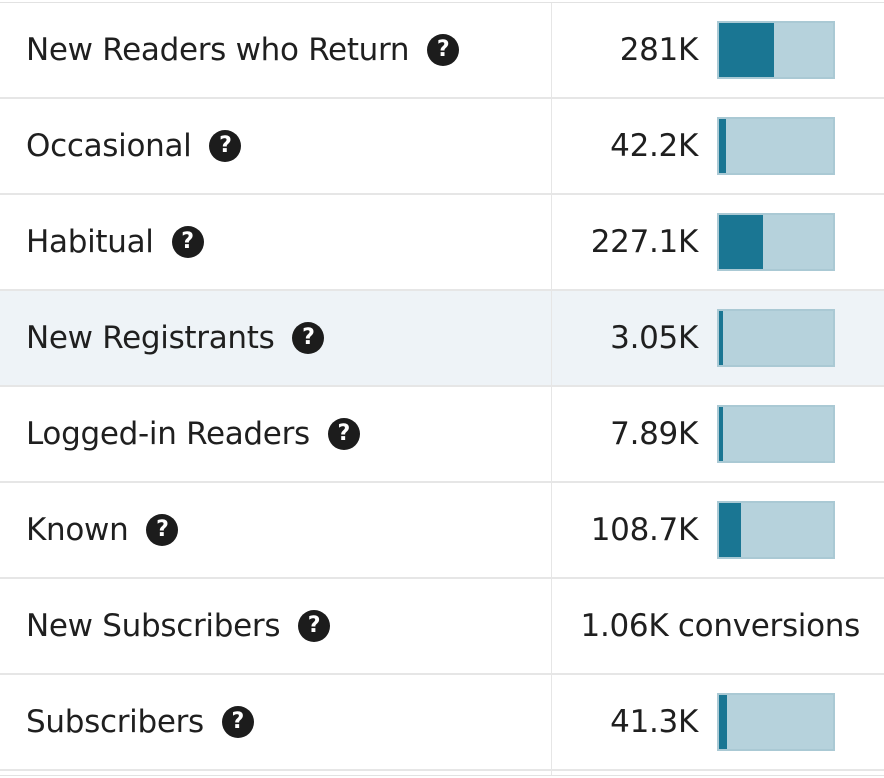 The height and width of the screenshot is (778, 884). Describe the element at coordinates (551, 389) in the screenshot. I see `column-divider` at that location.